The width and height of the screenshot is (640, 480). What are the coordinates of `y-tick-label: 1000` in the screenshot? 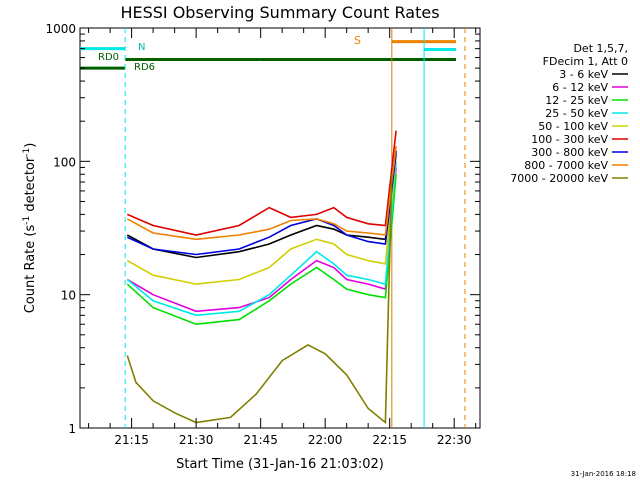 It's located at (60, 29).